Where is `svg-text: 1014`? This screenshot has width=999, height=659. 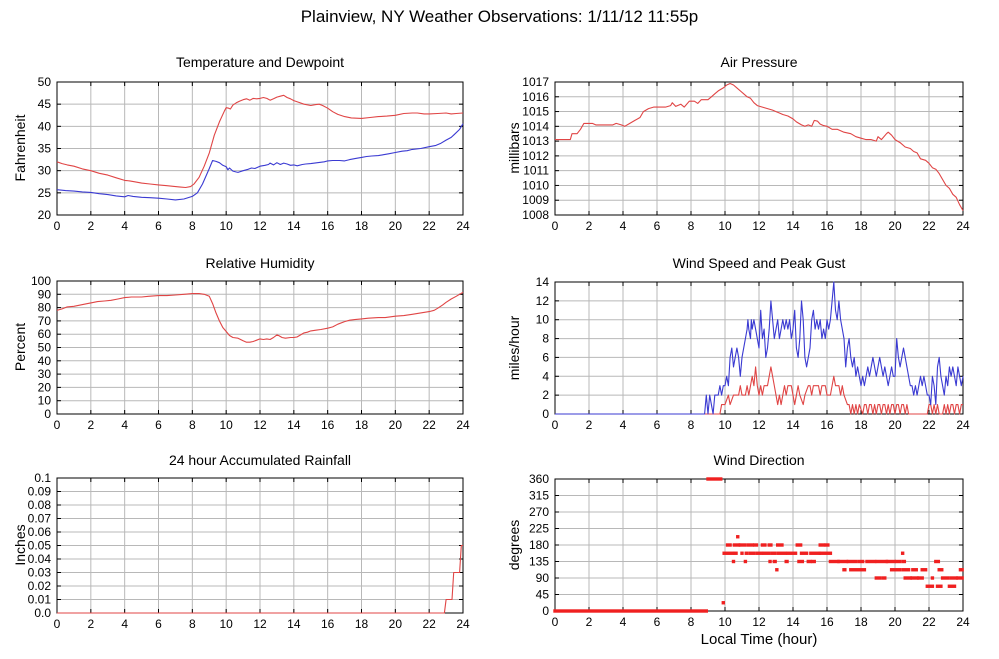 svg-text: 1014 is located at coordinates (535, 126).